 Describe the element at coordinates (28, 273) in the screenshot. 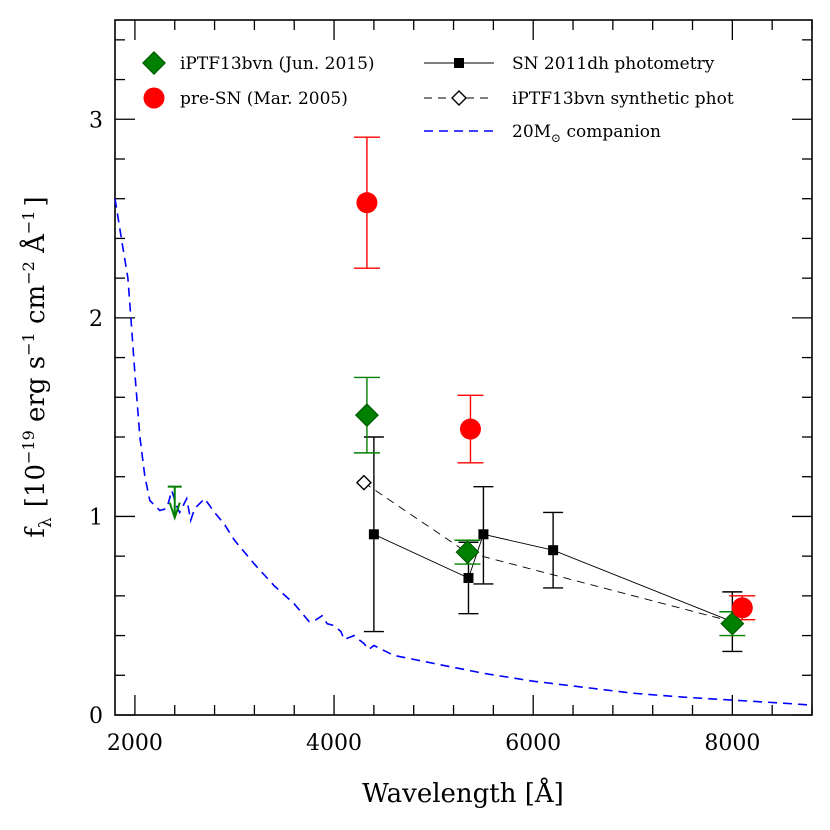

I see `y-title-exp3: −2` at that location.